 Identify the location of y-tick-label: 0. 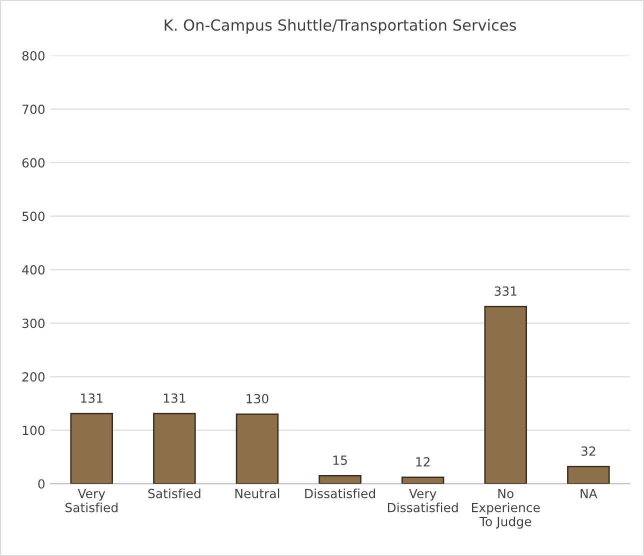
(41, 484).